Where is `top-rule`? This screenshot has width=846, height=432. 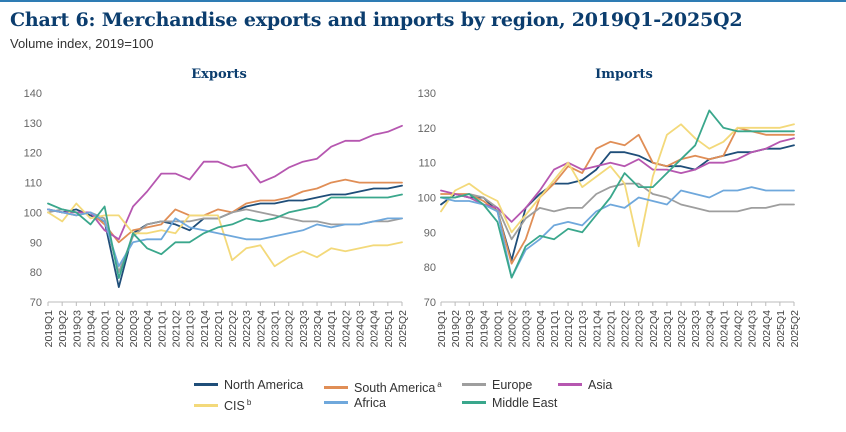 top-rule is located at coordinates (423, 1).